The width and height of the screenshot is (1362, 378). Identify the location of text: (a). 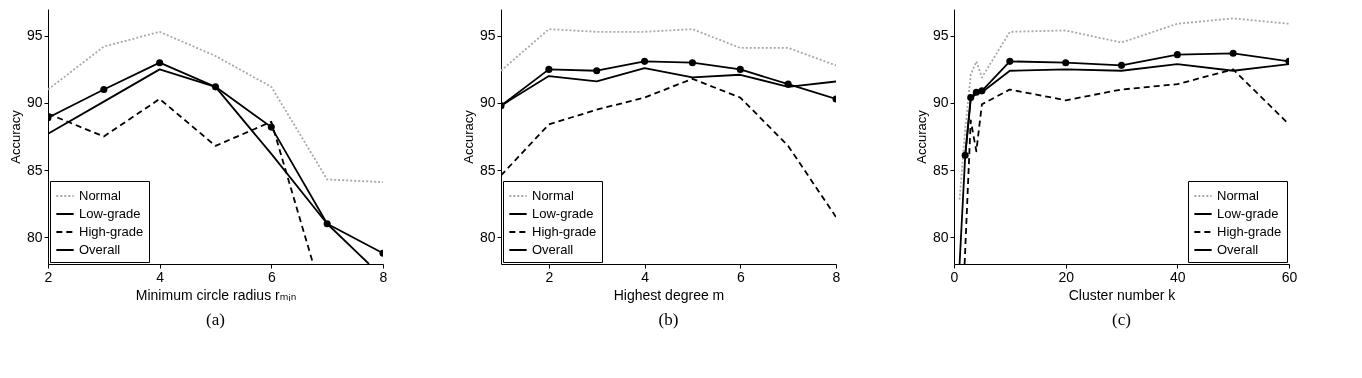
(215, 319).